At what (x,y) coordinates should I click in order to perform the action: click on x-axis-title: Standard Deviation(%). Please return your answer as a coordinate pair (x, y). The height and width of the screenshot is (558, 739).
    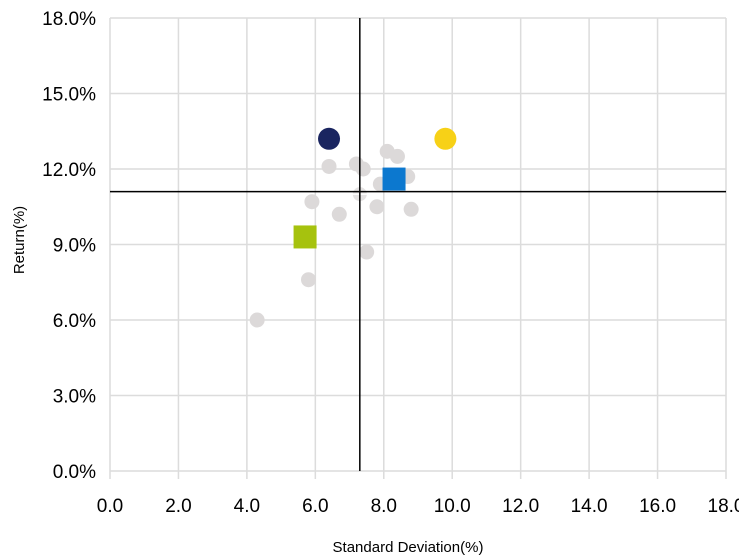
    Looking at the image, I should click on (408, 547).